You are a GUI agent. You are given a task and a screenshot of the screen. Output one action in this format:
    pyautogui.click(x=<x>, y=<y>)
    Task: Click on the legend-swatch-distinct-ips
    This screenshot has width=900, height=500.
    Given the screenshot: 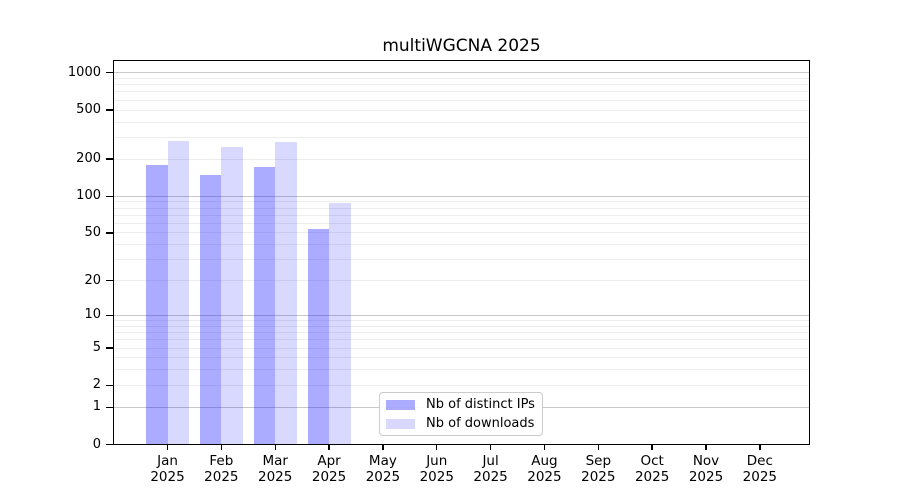 What is the action you would take?
    pyautogui.click(x=400, y=404)
    